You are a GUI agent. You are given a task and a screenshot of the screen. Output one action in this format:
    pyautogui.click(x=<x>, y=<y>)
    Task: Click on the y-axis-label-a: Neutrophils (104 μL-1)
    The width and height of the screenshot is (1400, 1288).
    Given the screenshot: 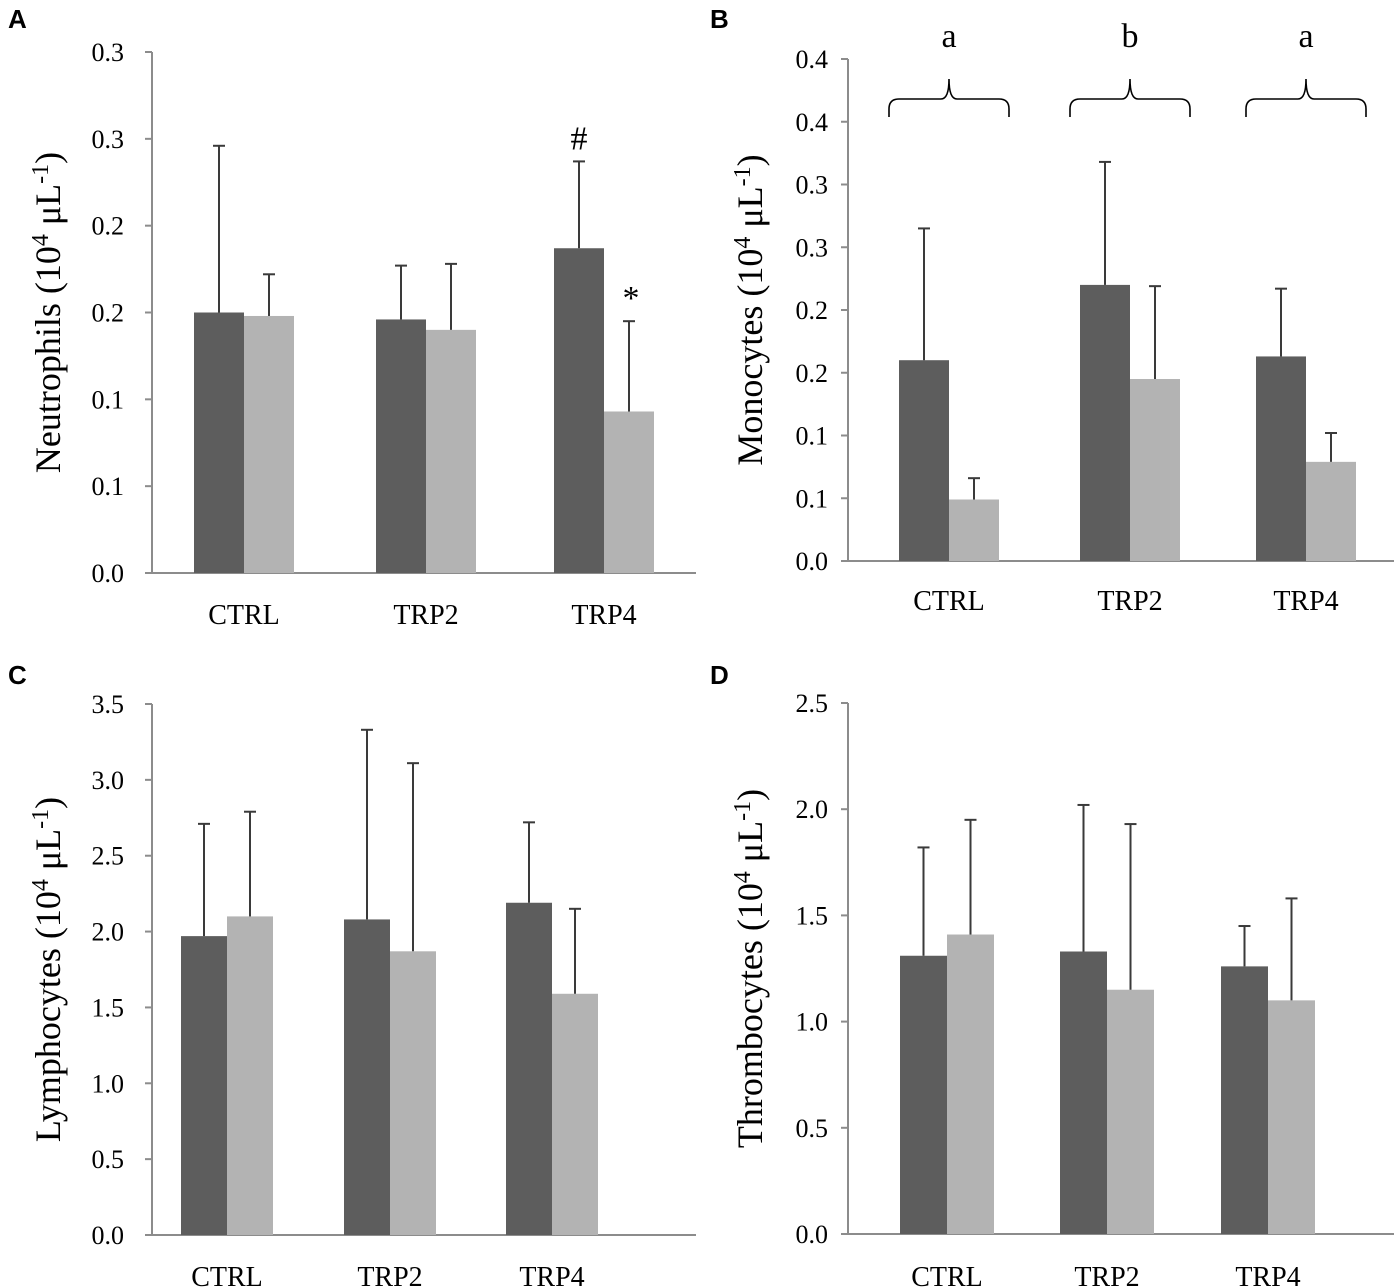 What is the action you would take?
    pyautogui.click(x=48, y=312)
    